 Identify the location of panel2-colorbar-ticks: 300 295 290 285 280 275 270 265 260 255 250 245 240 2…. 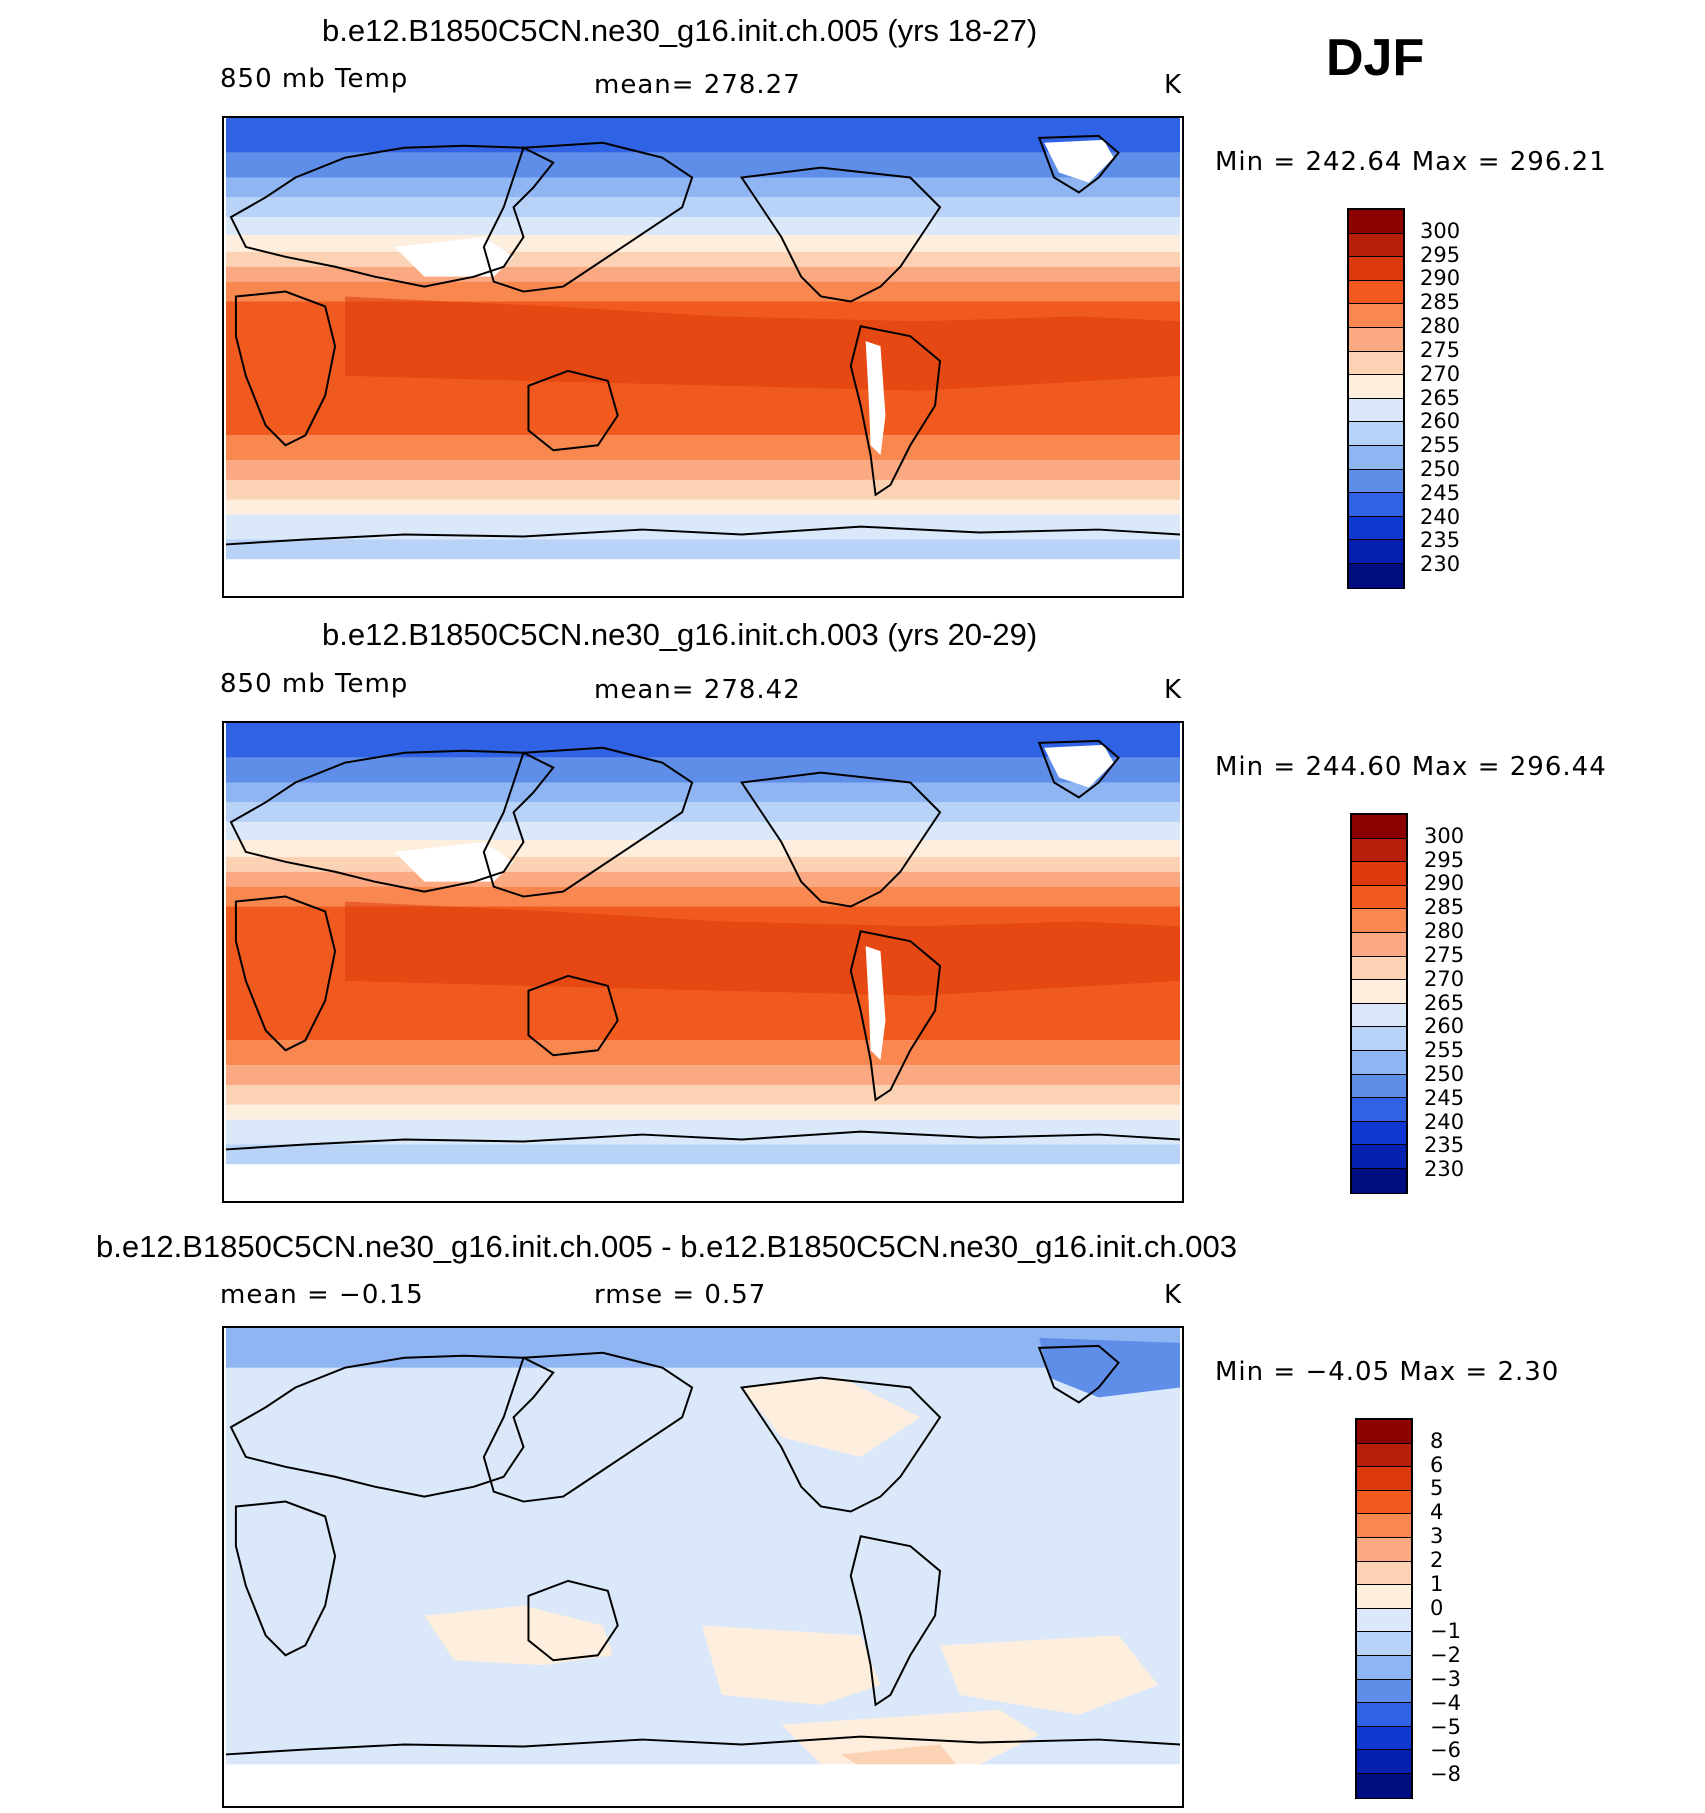
(1464, 1003).